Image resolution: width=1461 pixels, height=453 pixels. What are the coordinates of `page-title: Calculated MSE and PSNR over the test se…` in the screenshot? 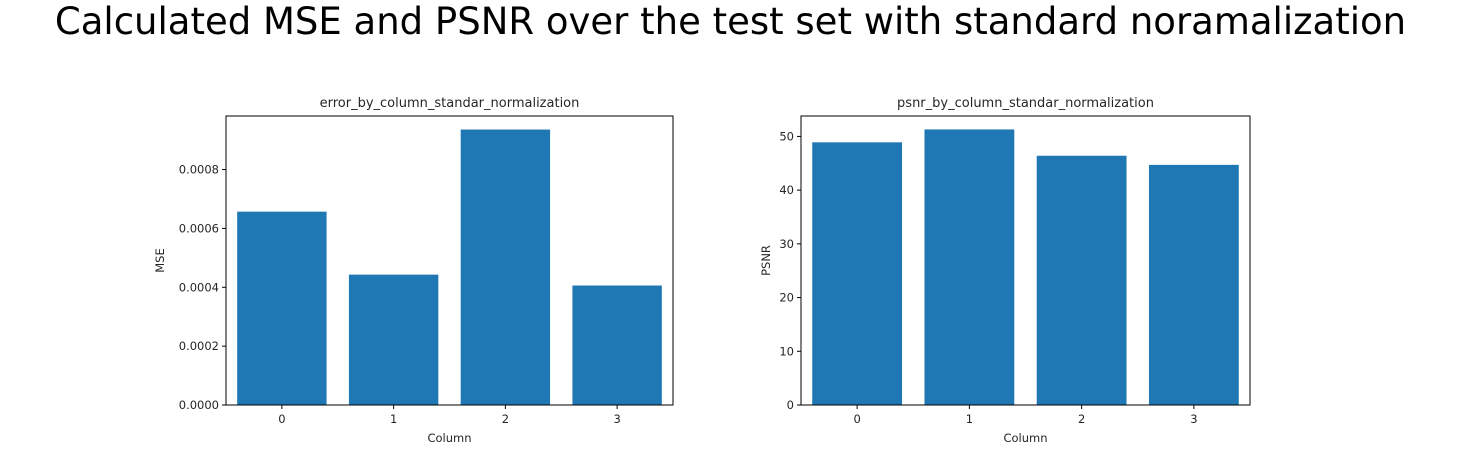 It's located at (730, 21).